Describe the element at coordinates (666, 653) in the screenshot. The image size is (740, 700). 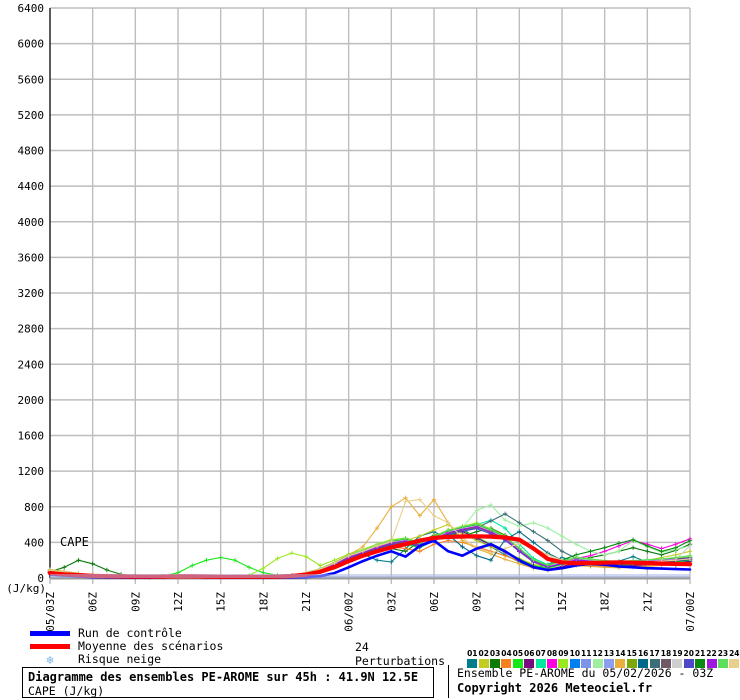
I see `perturbation-number: 18` at that location.